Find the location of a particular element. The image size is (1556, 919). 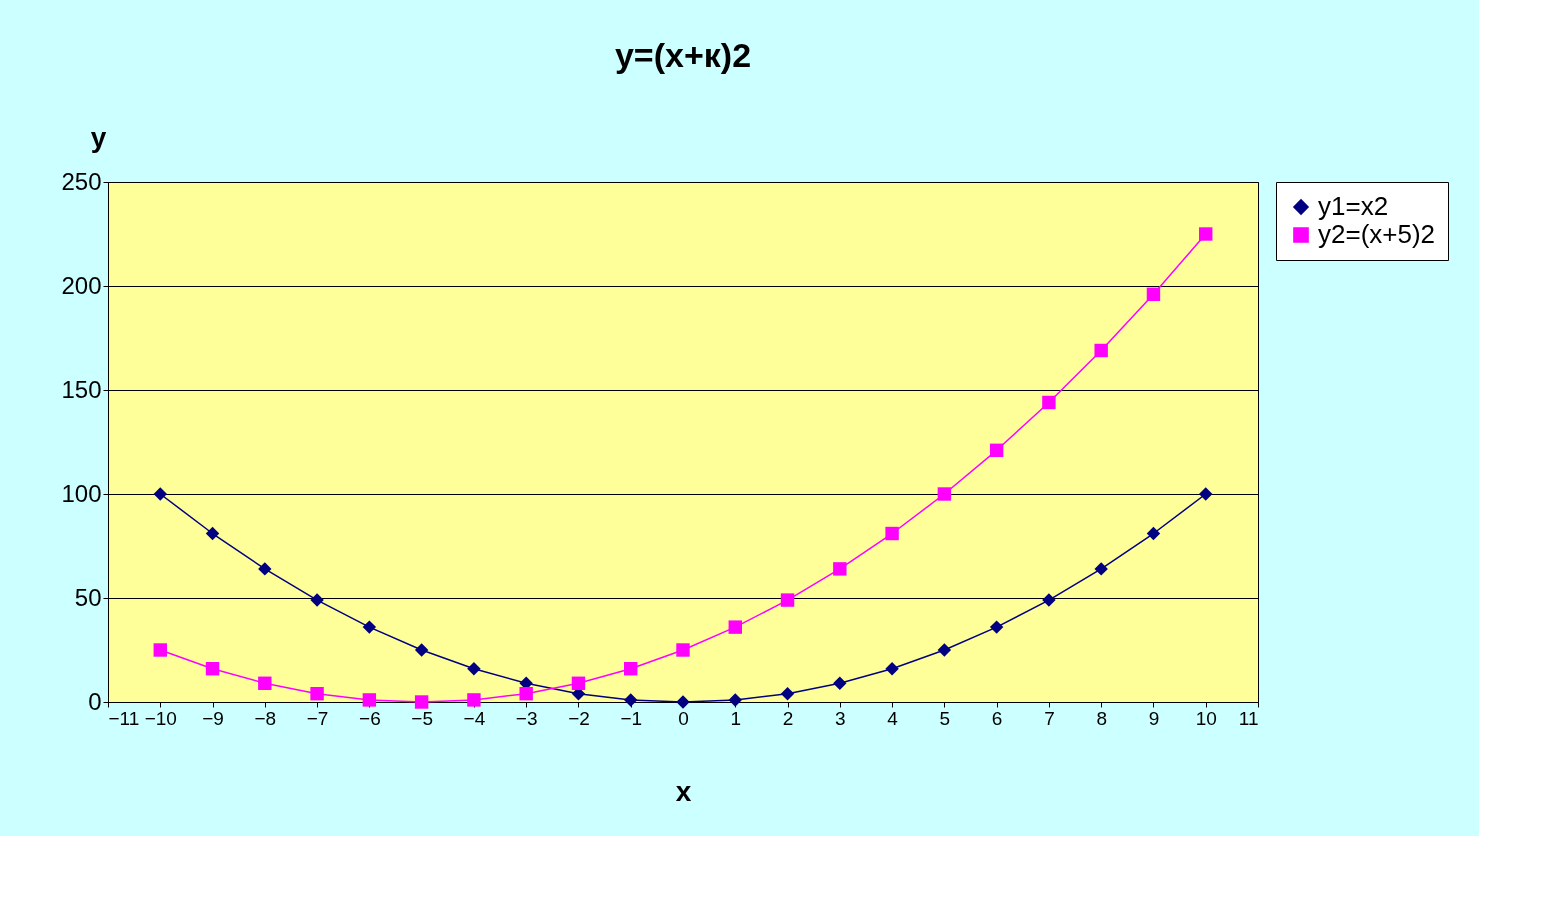

x-tick-label: −9 is located at coordinates (213, 718).